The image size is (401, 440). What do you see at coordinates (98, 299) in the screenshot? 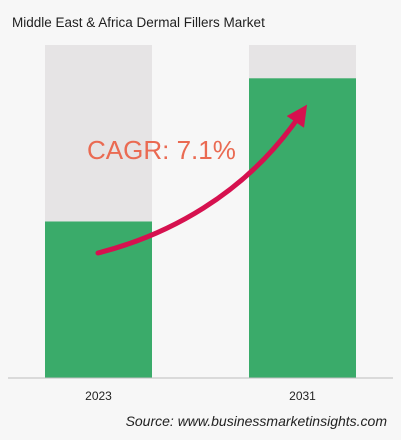
I see `bar-2023` at bounding box center [98, 299].